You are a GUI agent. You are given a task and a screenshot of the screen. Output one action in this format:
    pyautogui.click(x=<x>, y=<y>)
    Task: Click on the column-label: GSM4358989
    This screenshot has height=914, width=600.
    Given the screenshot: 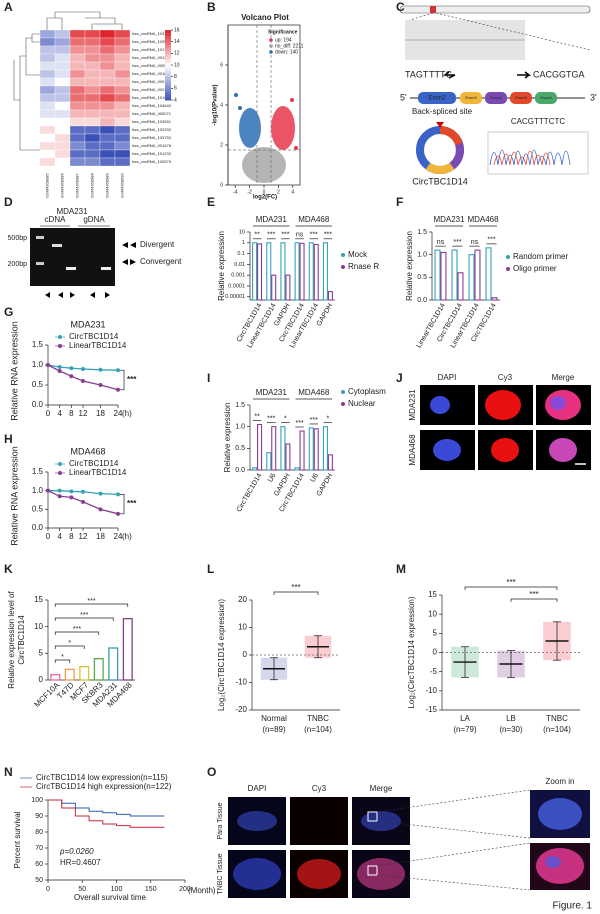 What is the action you would take?
    pyautogui.click(x=107, y=185)
    